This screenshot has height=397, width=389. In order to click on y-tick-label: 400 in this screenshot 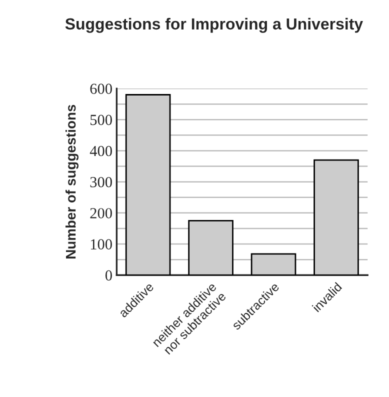, I will do `click(101, 151)`.